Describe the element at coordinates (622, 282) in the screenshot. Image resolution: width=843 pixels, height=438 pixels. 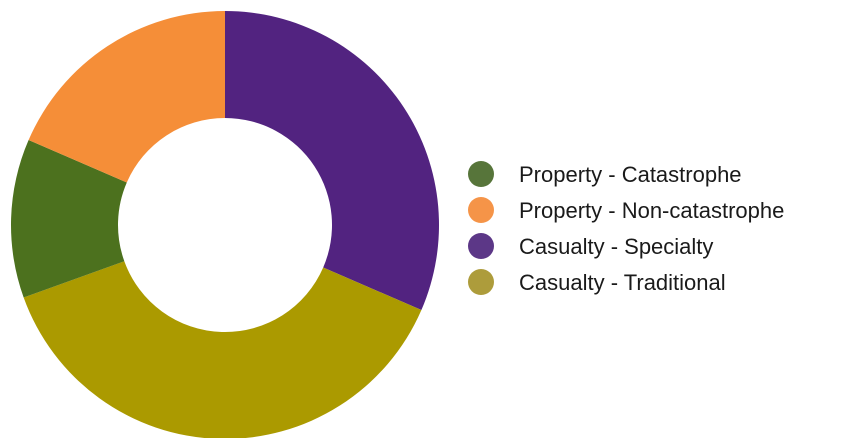
I see `legend-label-casualty-traditional: Casualty - Traditional` at that location.